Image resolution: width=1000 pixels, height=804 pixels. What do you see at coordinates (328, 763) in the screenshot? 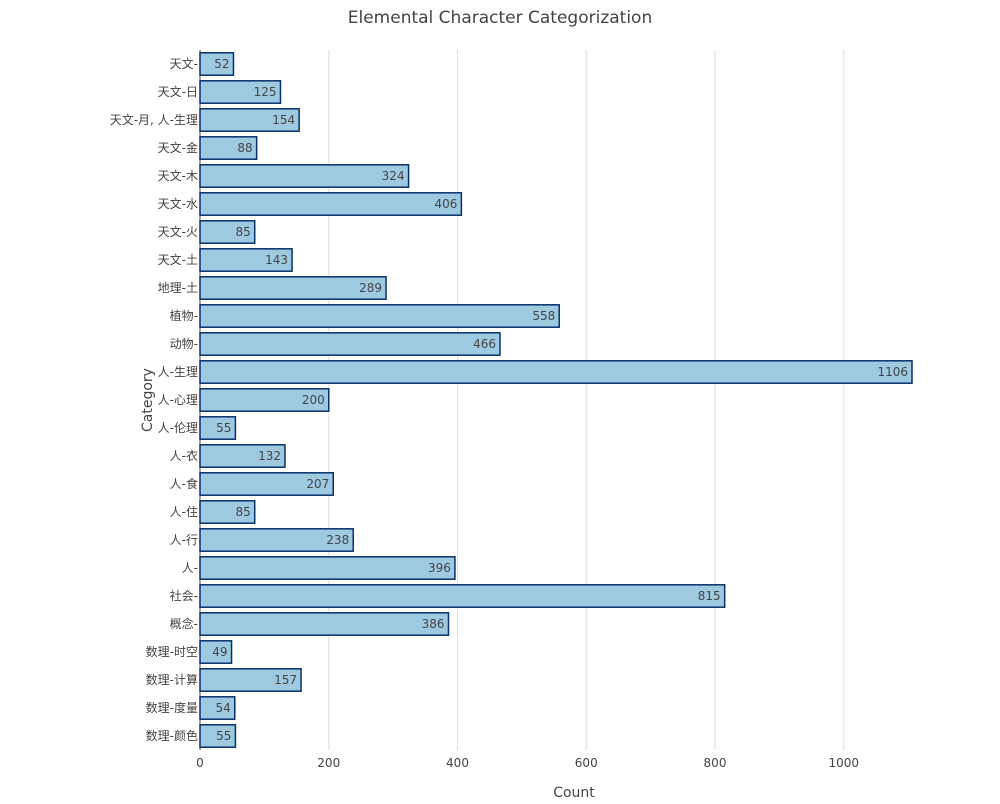
I see `x-tick-label: 200` at bounding box center [328, 763].